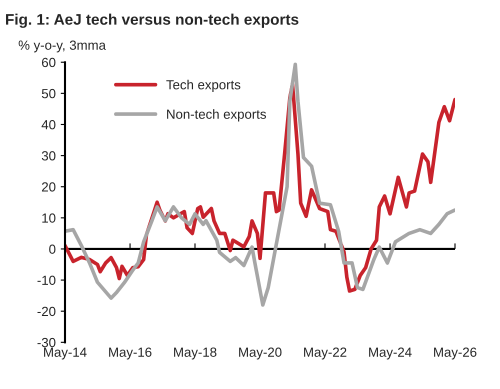  I want to click on y-tick-label: 10, so click(49, 218).